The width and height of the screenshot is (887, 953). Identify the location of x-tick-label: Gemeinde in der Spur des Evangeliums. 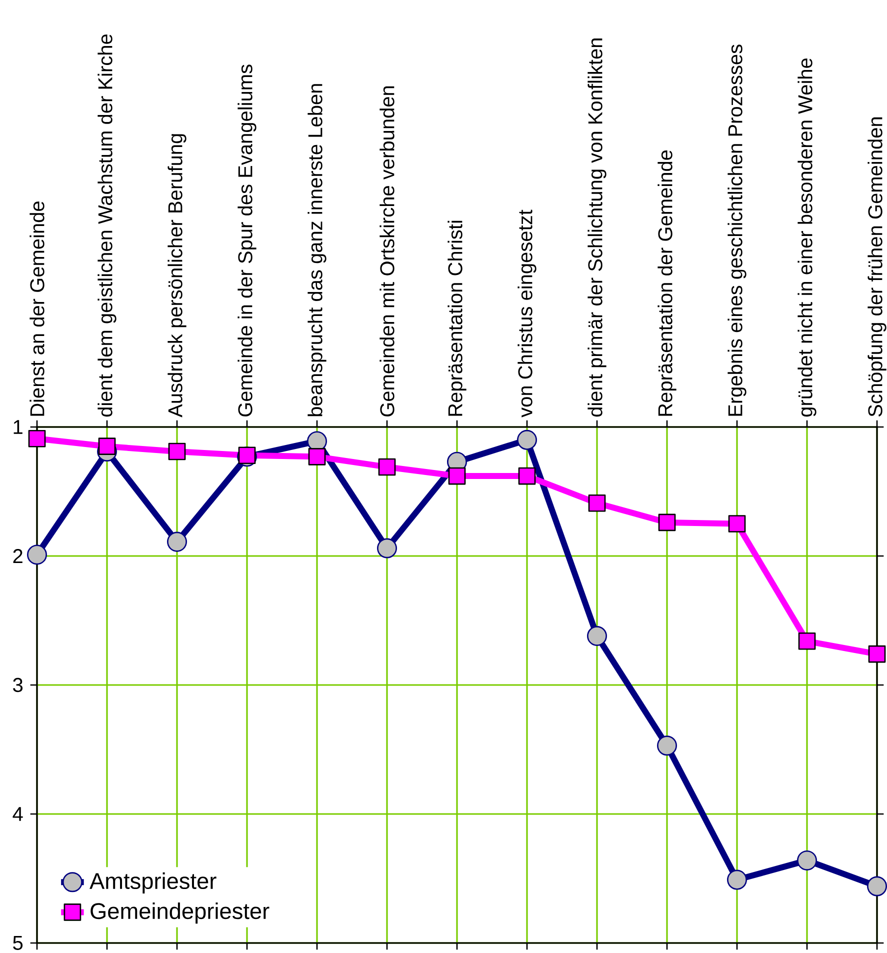
(247, 240).